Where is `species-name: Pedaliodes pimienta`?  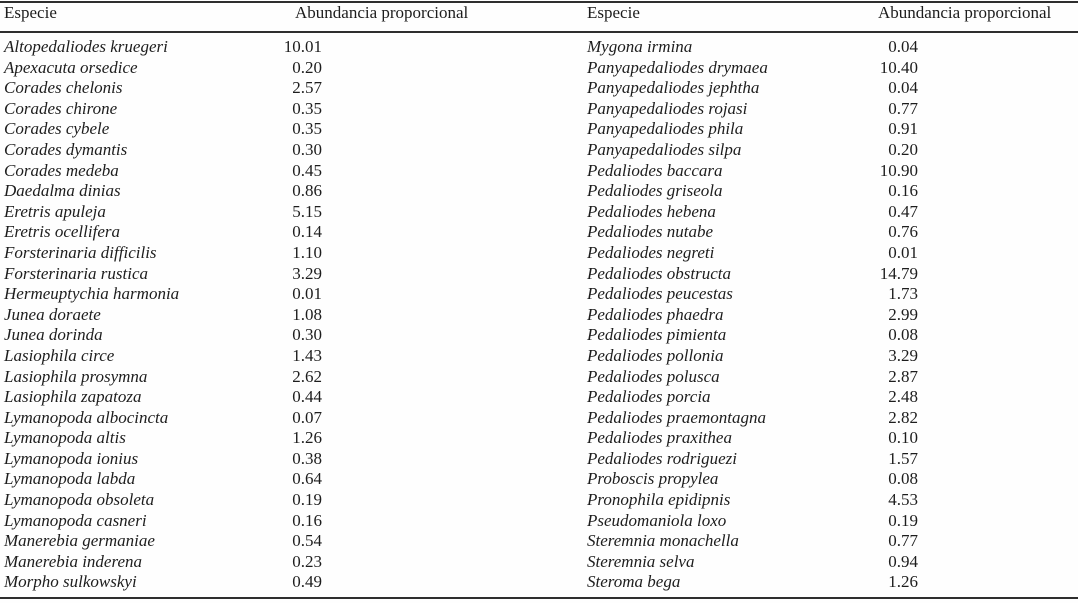 species-name: Pedaliodes pimienta is located at coordinates (657, 335).